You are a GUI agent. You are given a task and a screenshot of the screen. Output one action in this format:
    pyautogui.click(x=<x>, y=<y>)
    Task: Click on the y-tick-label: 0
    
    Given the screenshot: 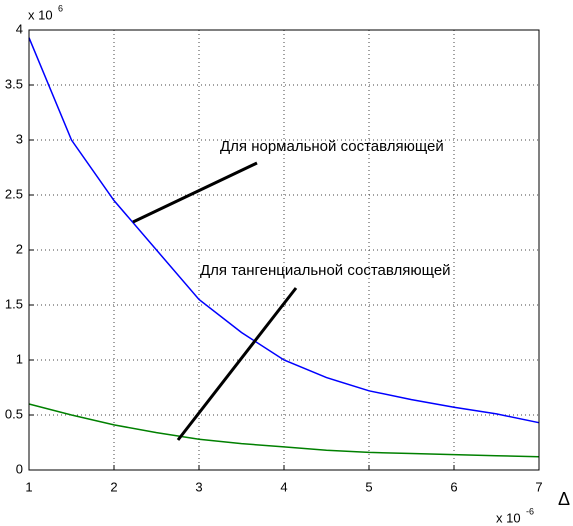 What is the action you would take?
    pyautogui.click(x=19, y=468)
    